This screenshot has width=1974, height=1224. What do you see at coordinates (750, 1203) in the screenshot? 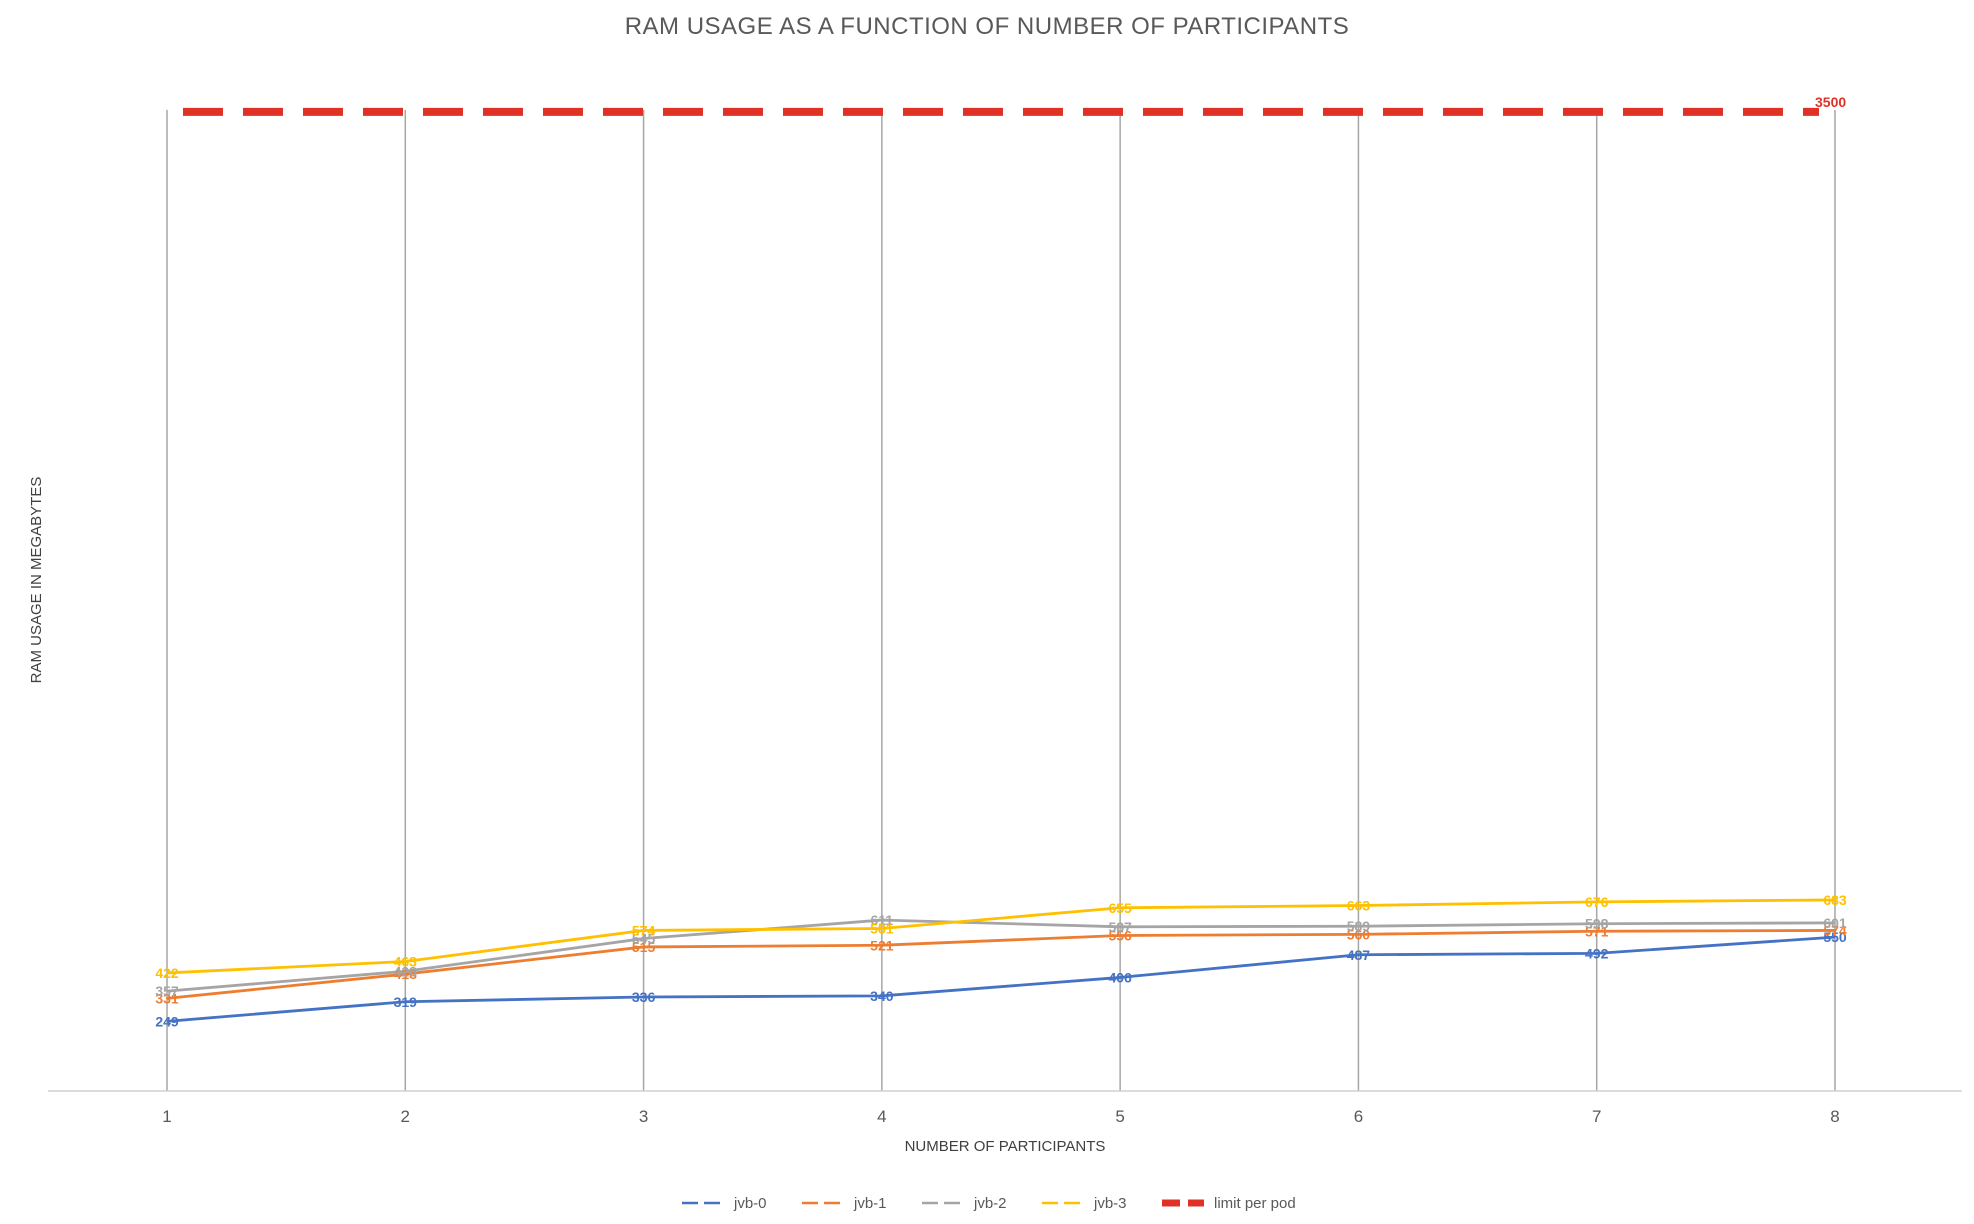
I see `legend-label: jvb-0` at bounding box center [750, 1203].